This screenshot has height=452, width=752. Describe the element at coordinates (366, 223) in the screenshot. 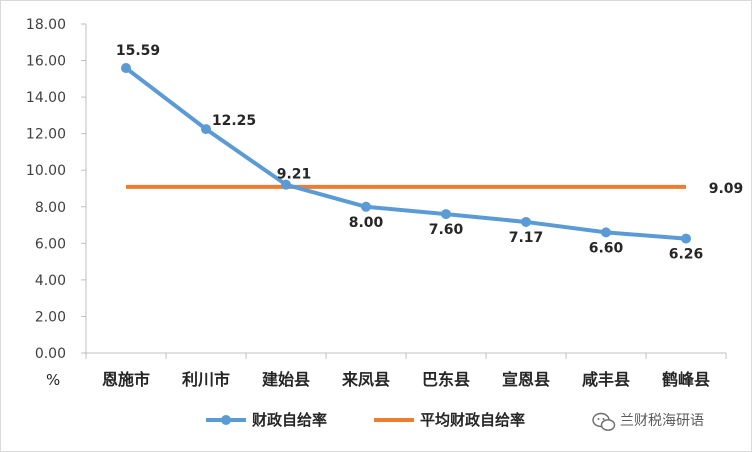

I see `data-label: 8.00` at that location.